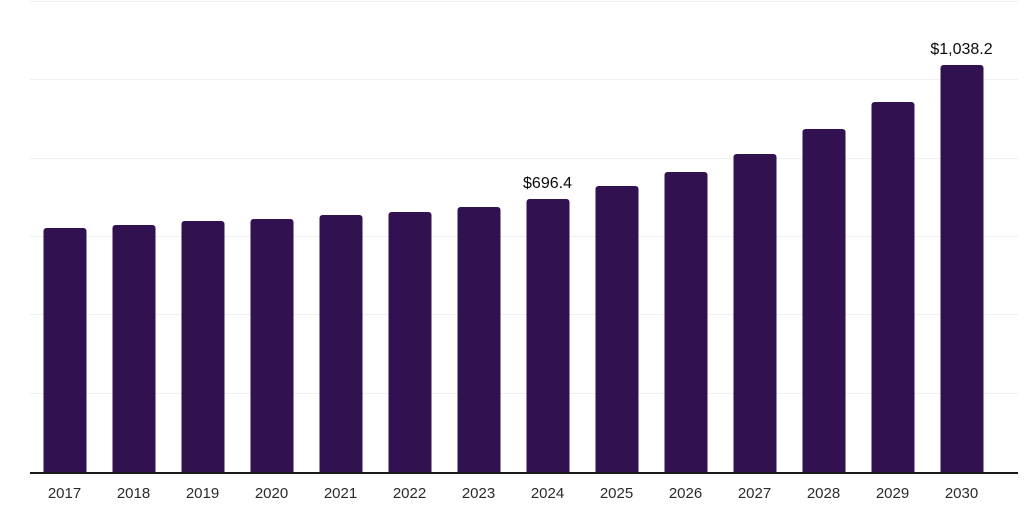  I want to click on bar-slot-2019, so click(202, 237).